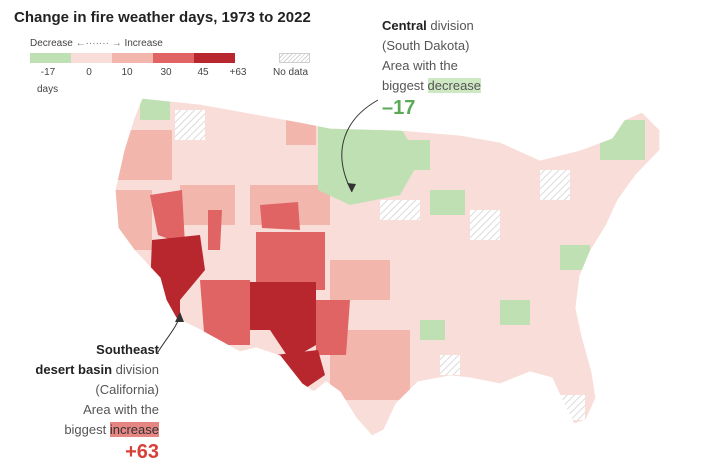  I want to click on west-texas-region, so click(300, 371).